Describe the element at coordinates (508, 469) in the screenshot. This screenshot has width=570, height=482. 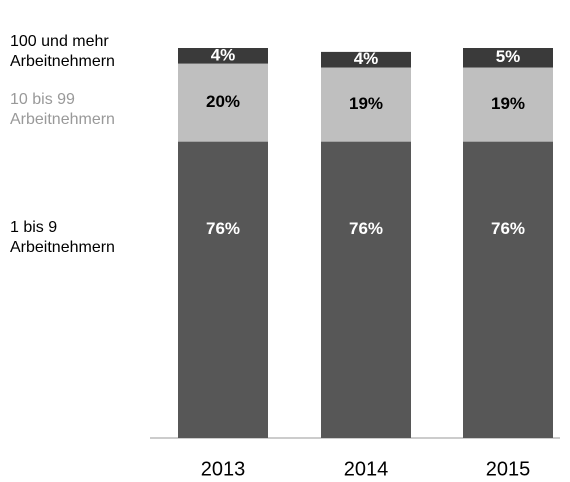
I see `x-tick-label: 2015` at that location.